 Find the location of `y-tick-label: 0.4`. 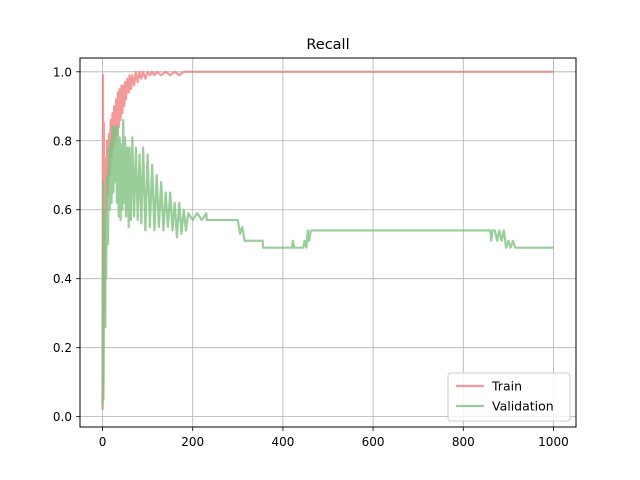

y-tick-label: 0.4 is located at coordinates (62, 279).